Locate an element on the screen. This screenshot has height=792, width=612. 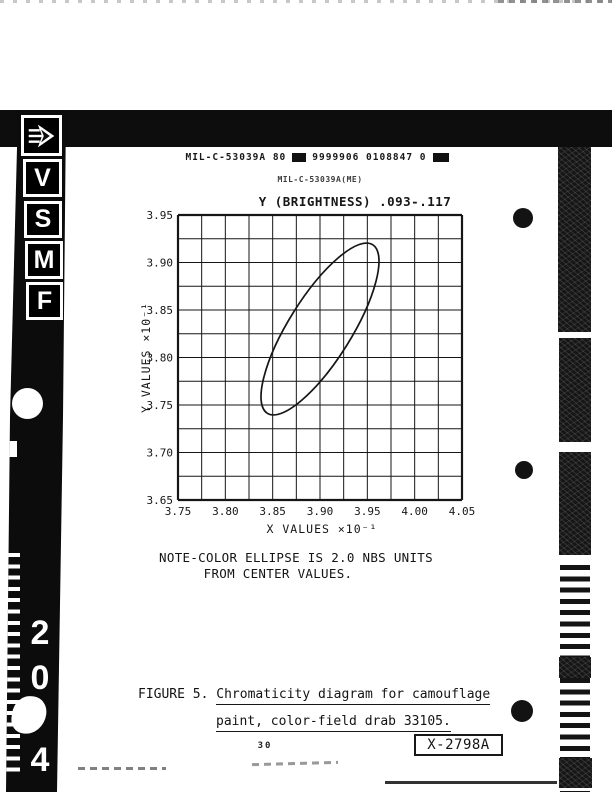
svg-text: 4.05 is located at coordinates (462, 511).